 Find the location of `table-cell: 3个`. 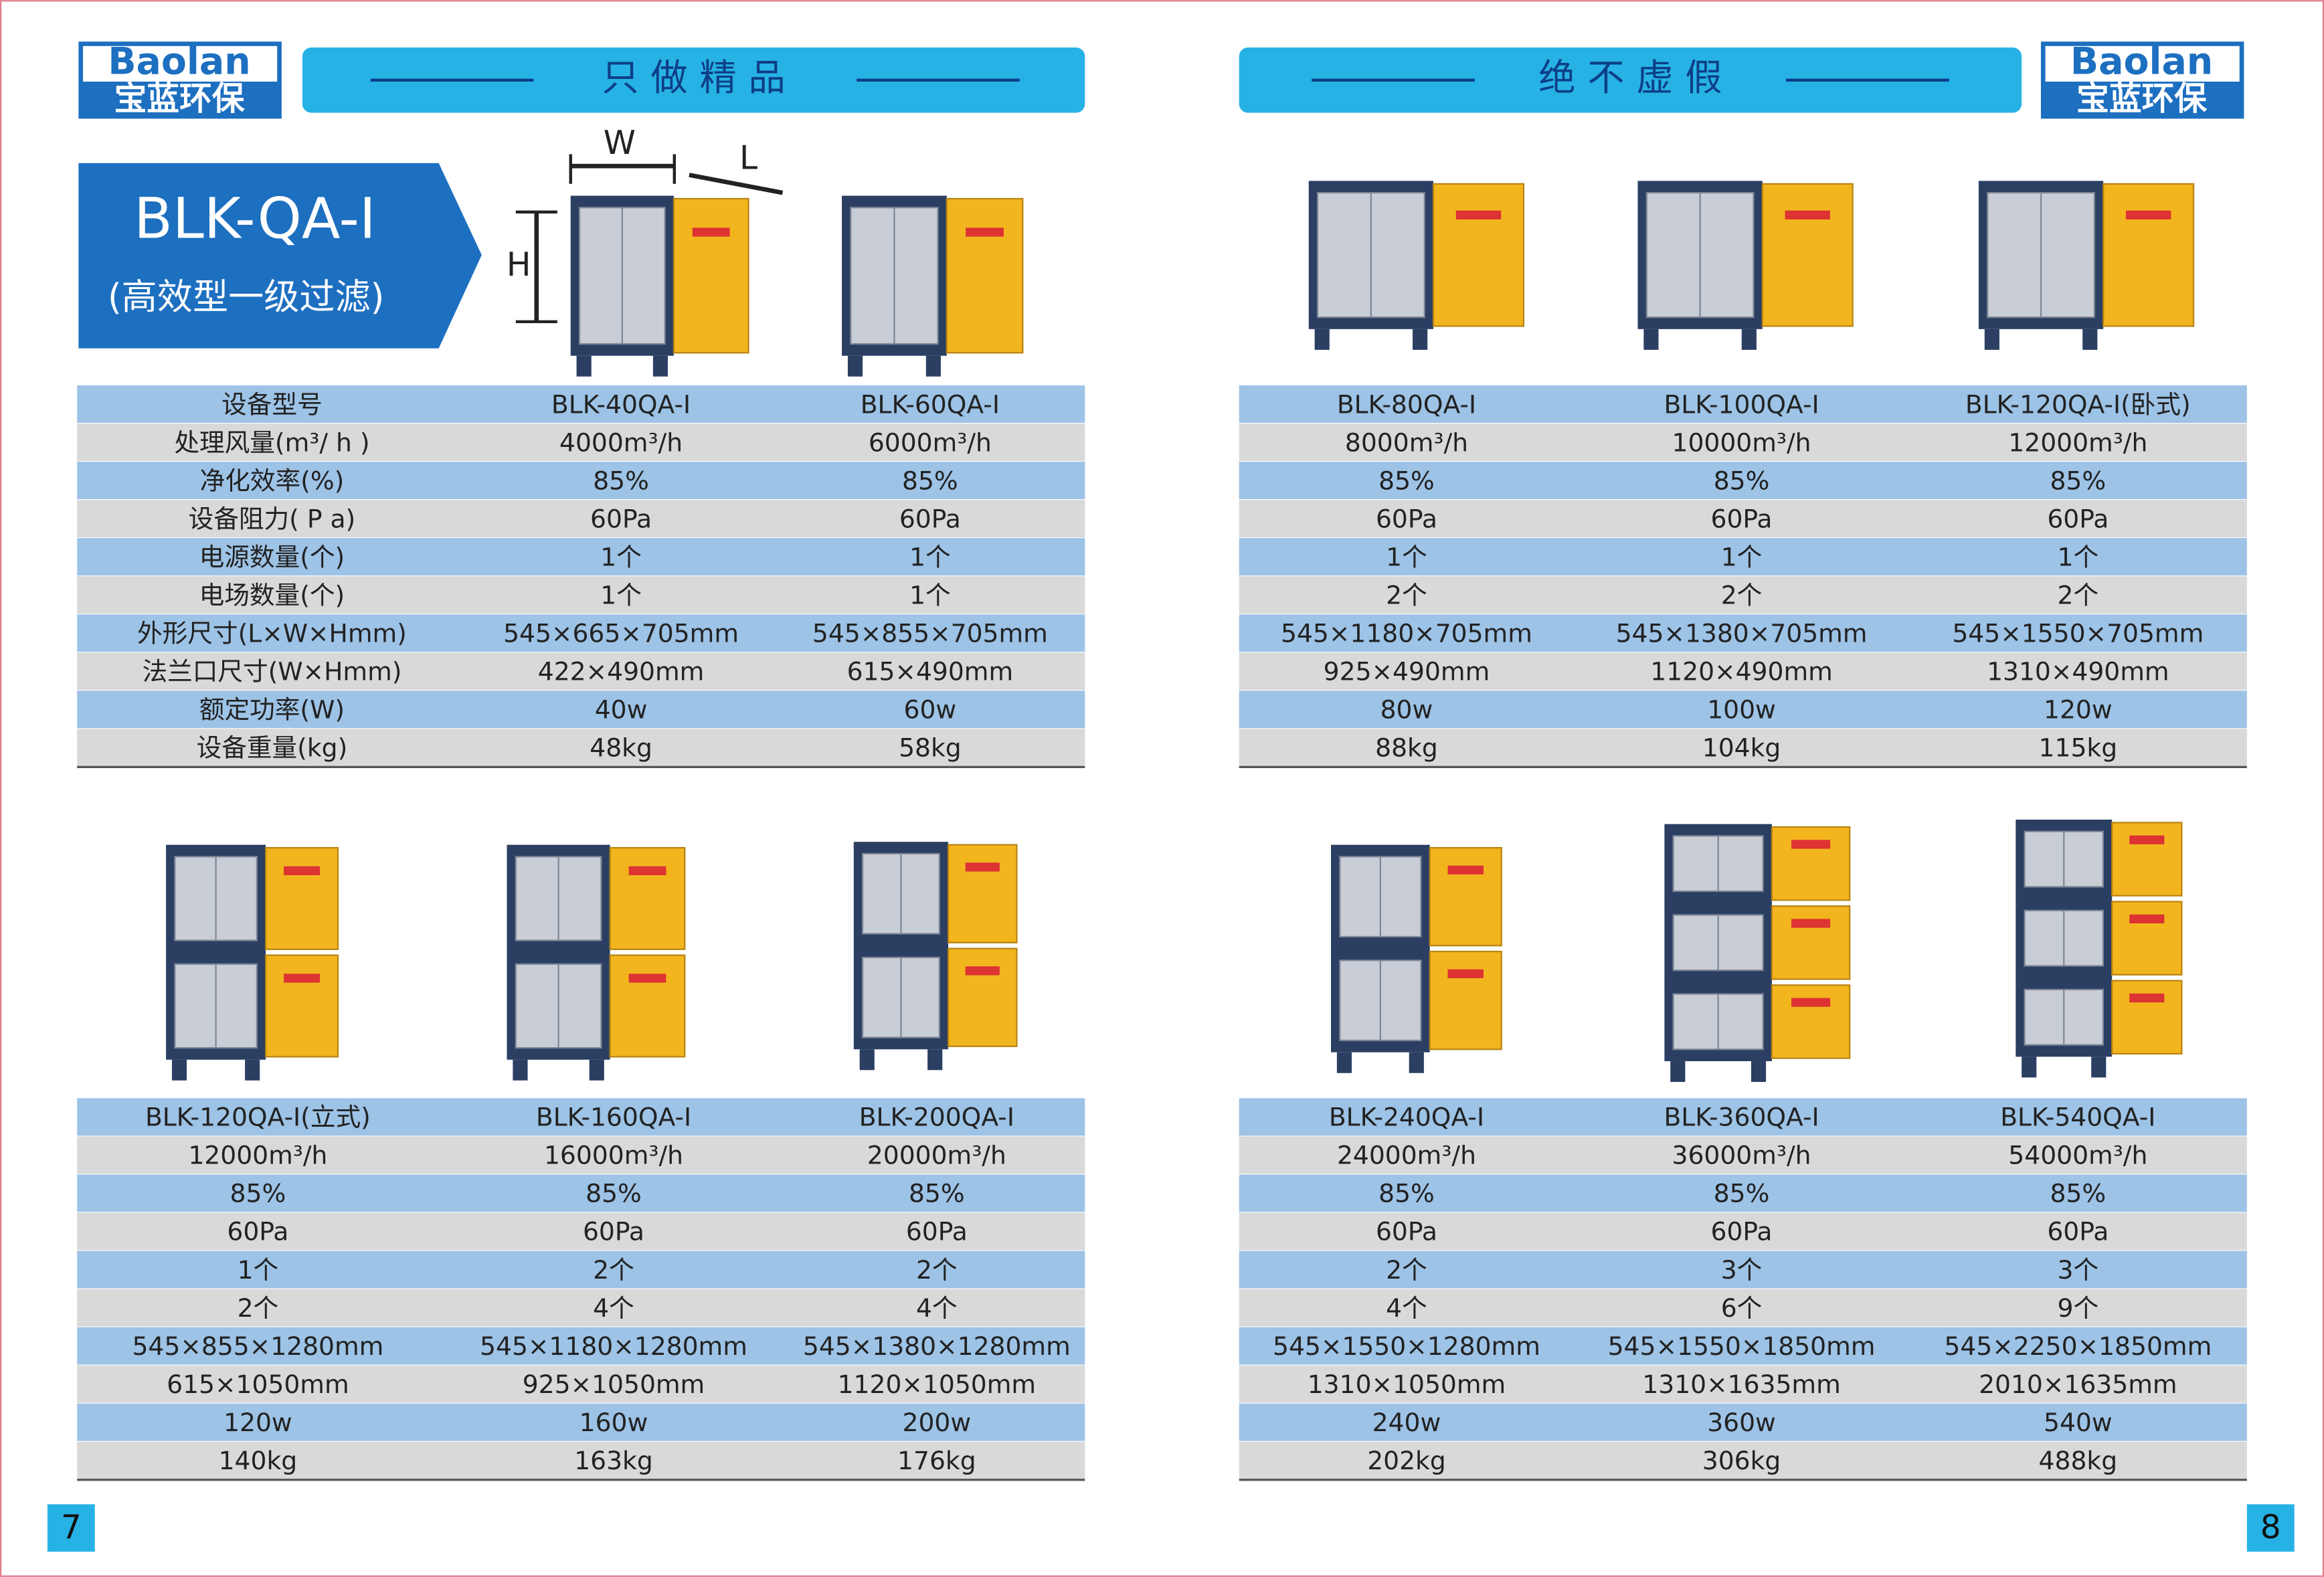

table-cell: 3个 is located at coordinates (2078, 1270).